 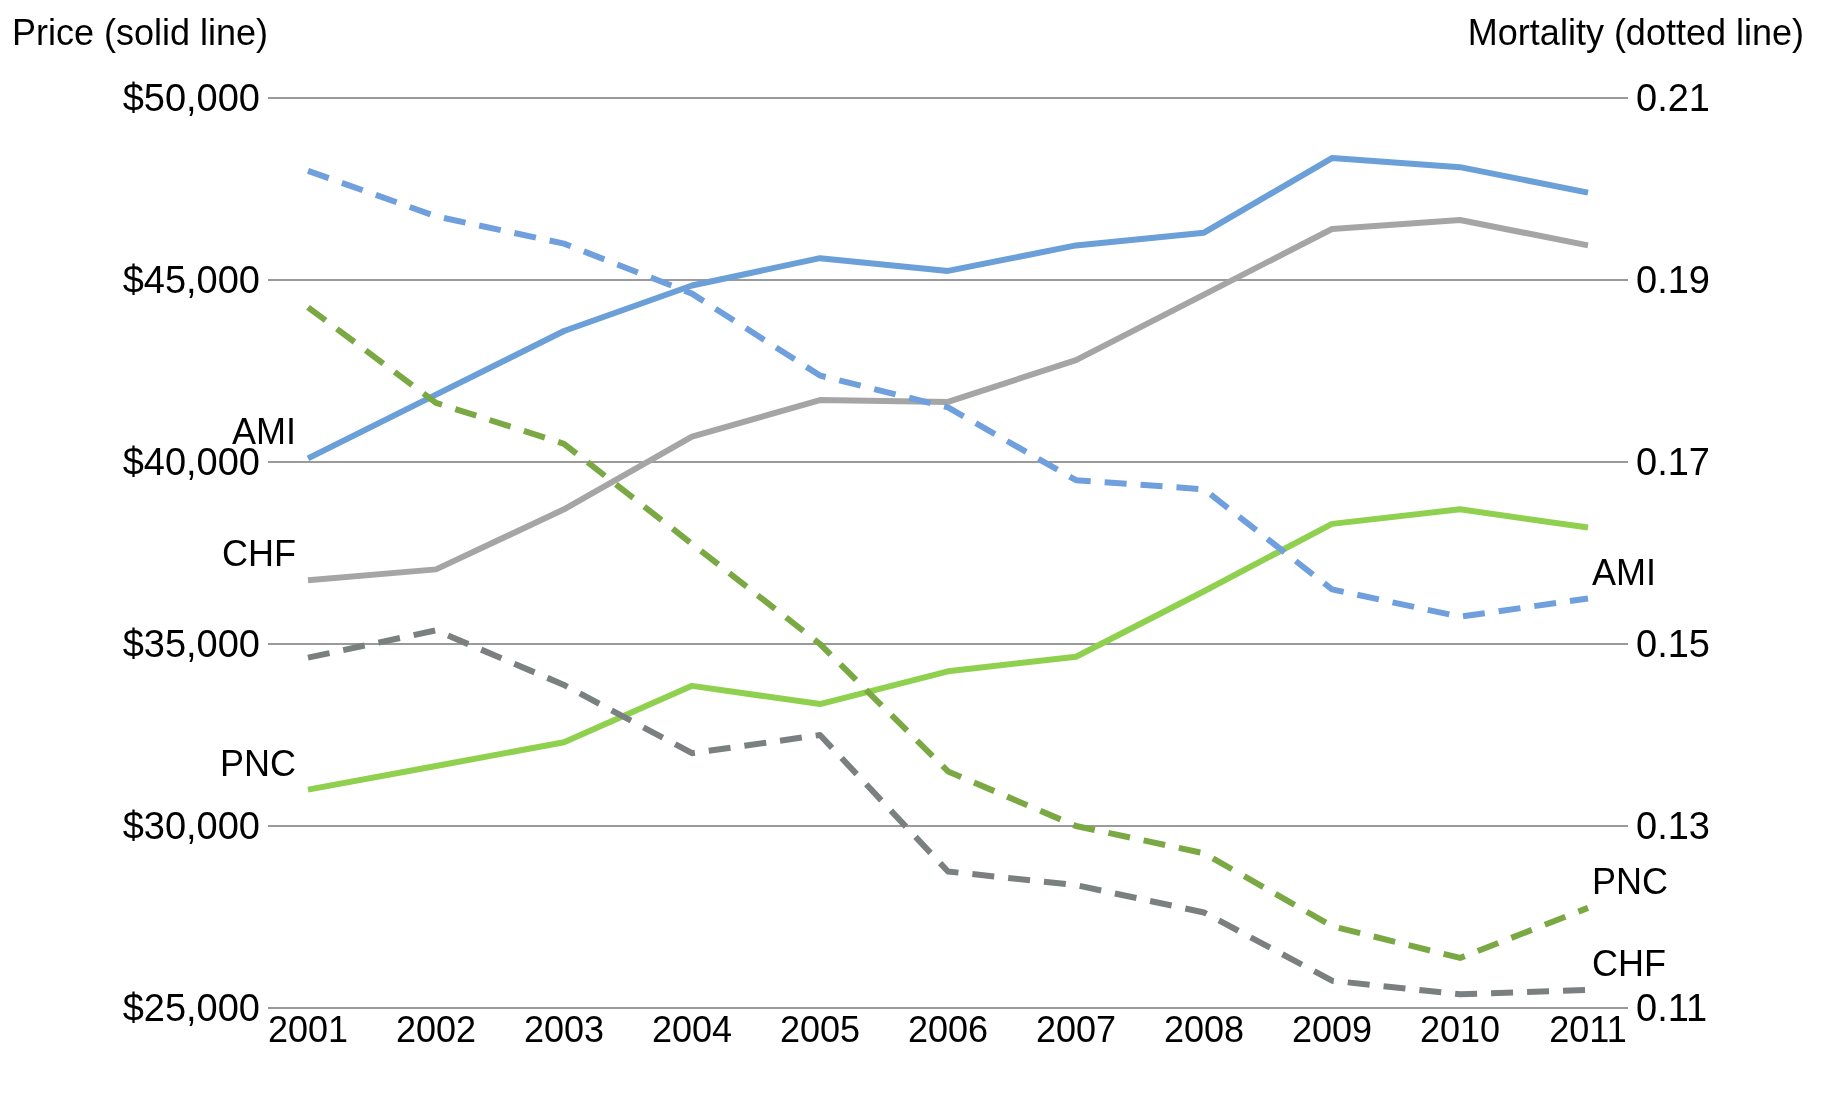 I want to click on y-tick-label: $30,000, so click(x=191, y=826).